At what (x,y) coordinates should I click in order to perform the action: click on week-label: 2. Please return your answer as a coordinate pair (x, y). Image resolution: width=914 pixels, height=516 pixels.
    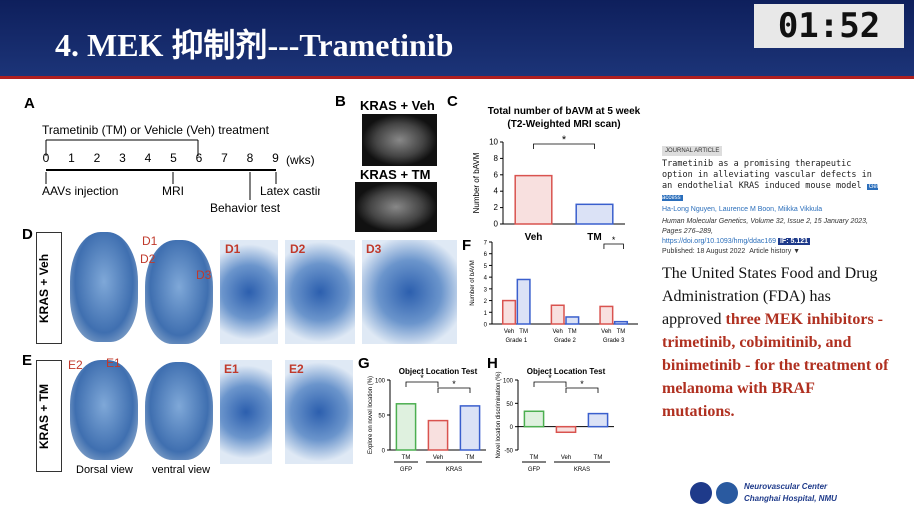
    Looking at the image, I should click on (97, 158).